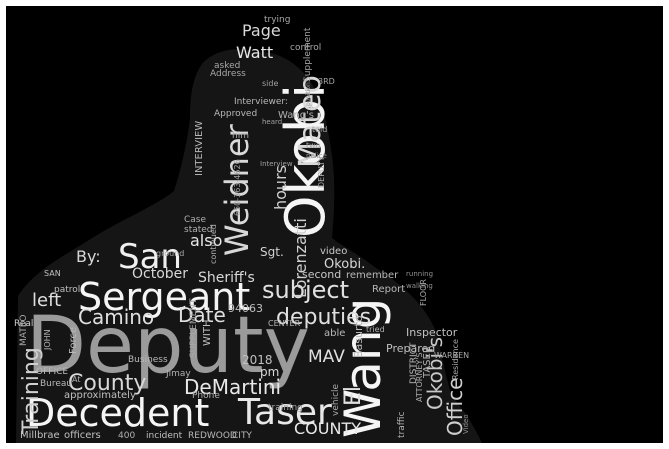 The image size is (669, 449). What do you see at coordinates (319, 129) in the screenshot?
I see `word-told: told` at bounding box center [319, 129].